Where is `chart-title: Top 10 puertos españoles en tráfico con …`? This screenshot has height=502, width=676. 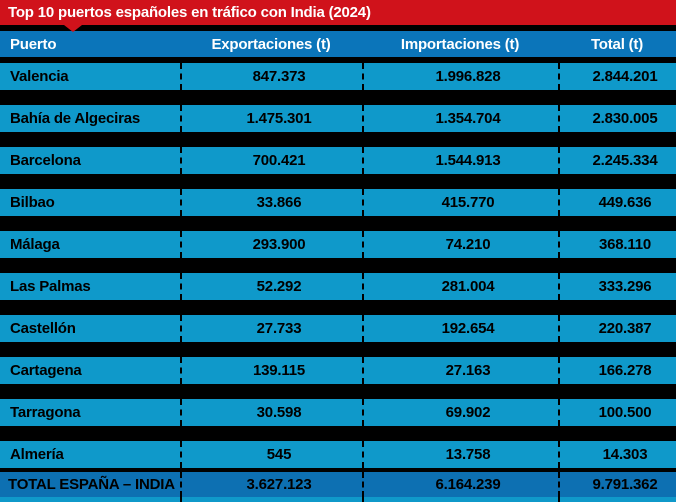 chart-title: Top 10 puertos españoles en tráfico con … is located at coordinates (189, 12).